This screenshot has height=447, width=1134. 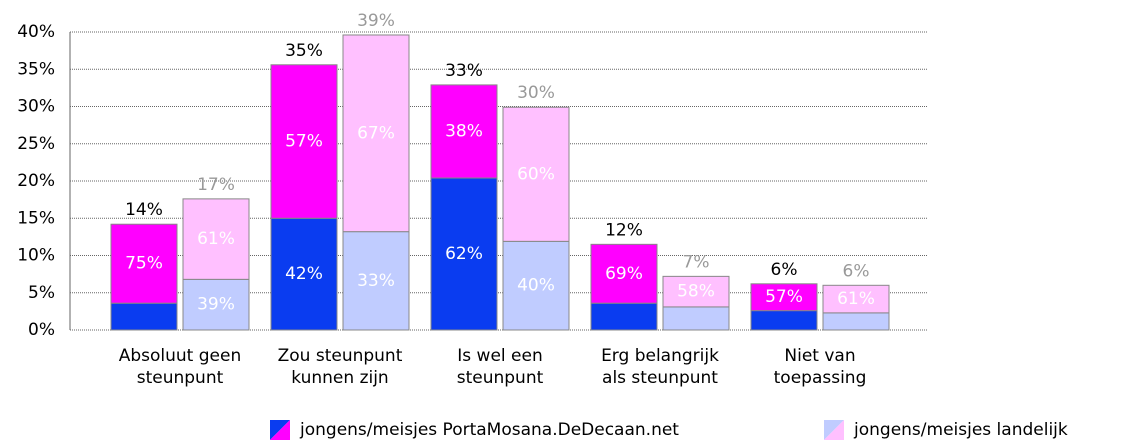 What do you see at coordinates (660, 378) in the screenshot?
I see `x-tick-label: als steunpunt` at bounding box center [660, 378].